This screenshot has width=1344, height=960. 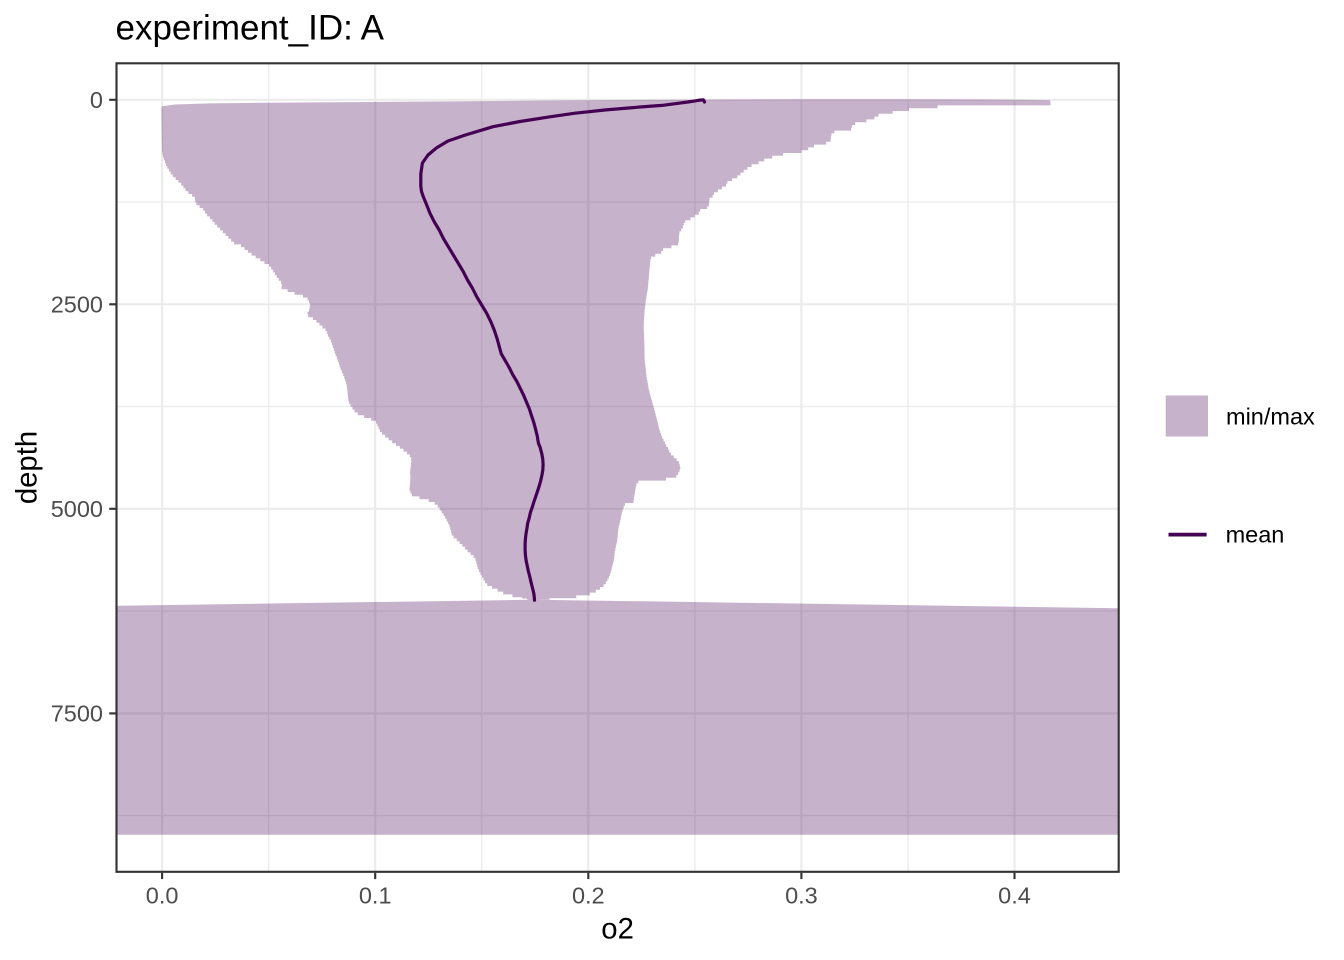 I want to click on svg-text: 5000, so click(x=77, y=509).